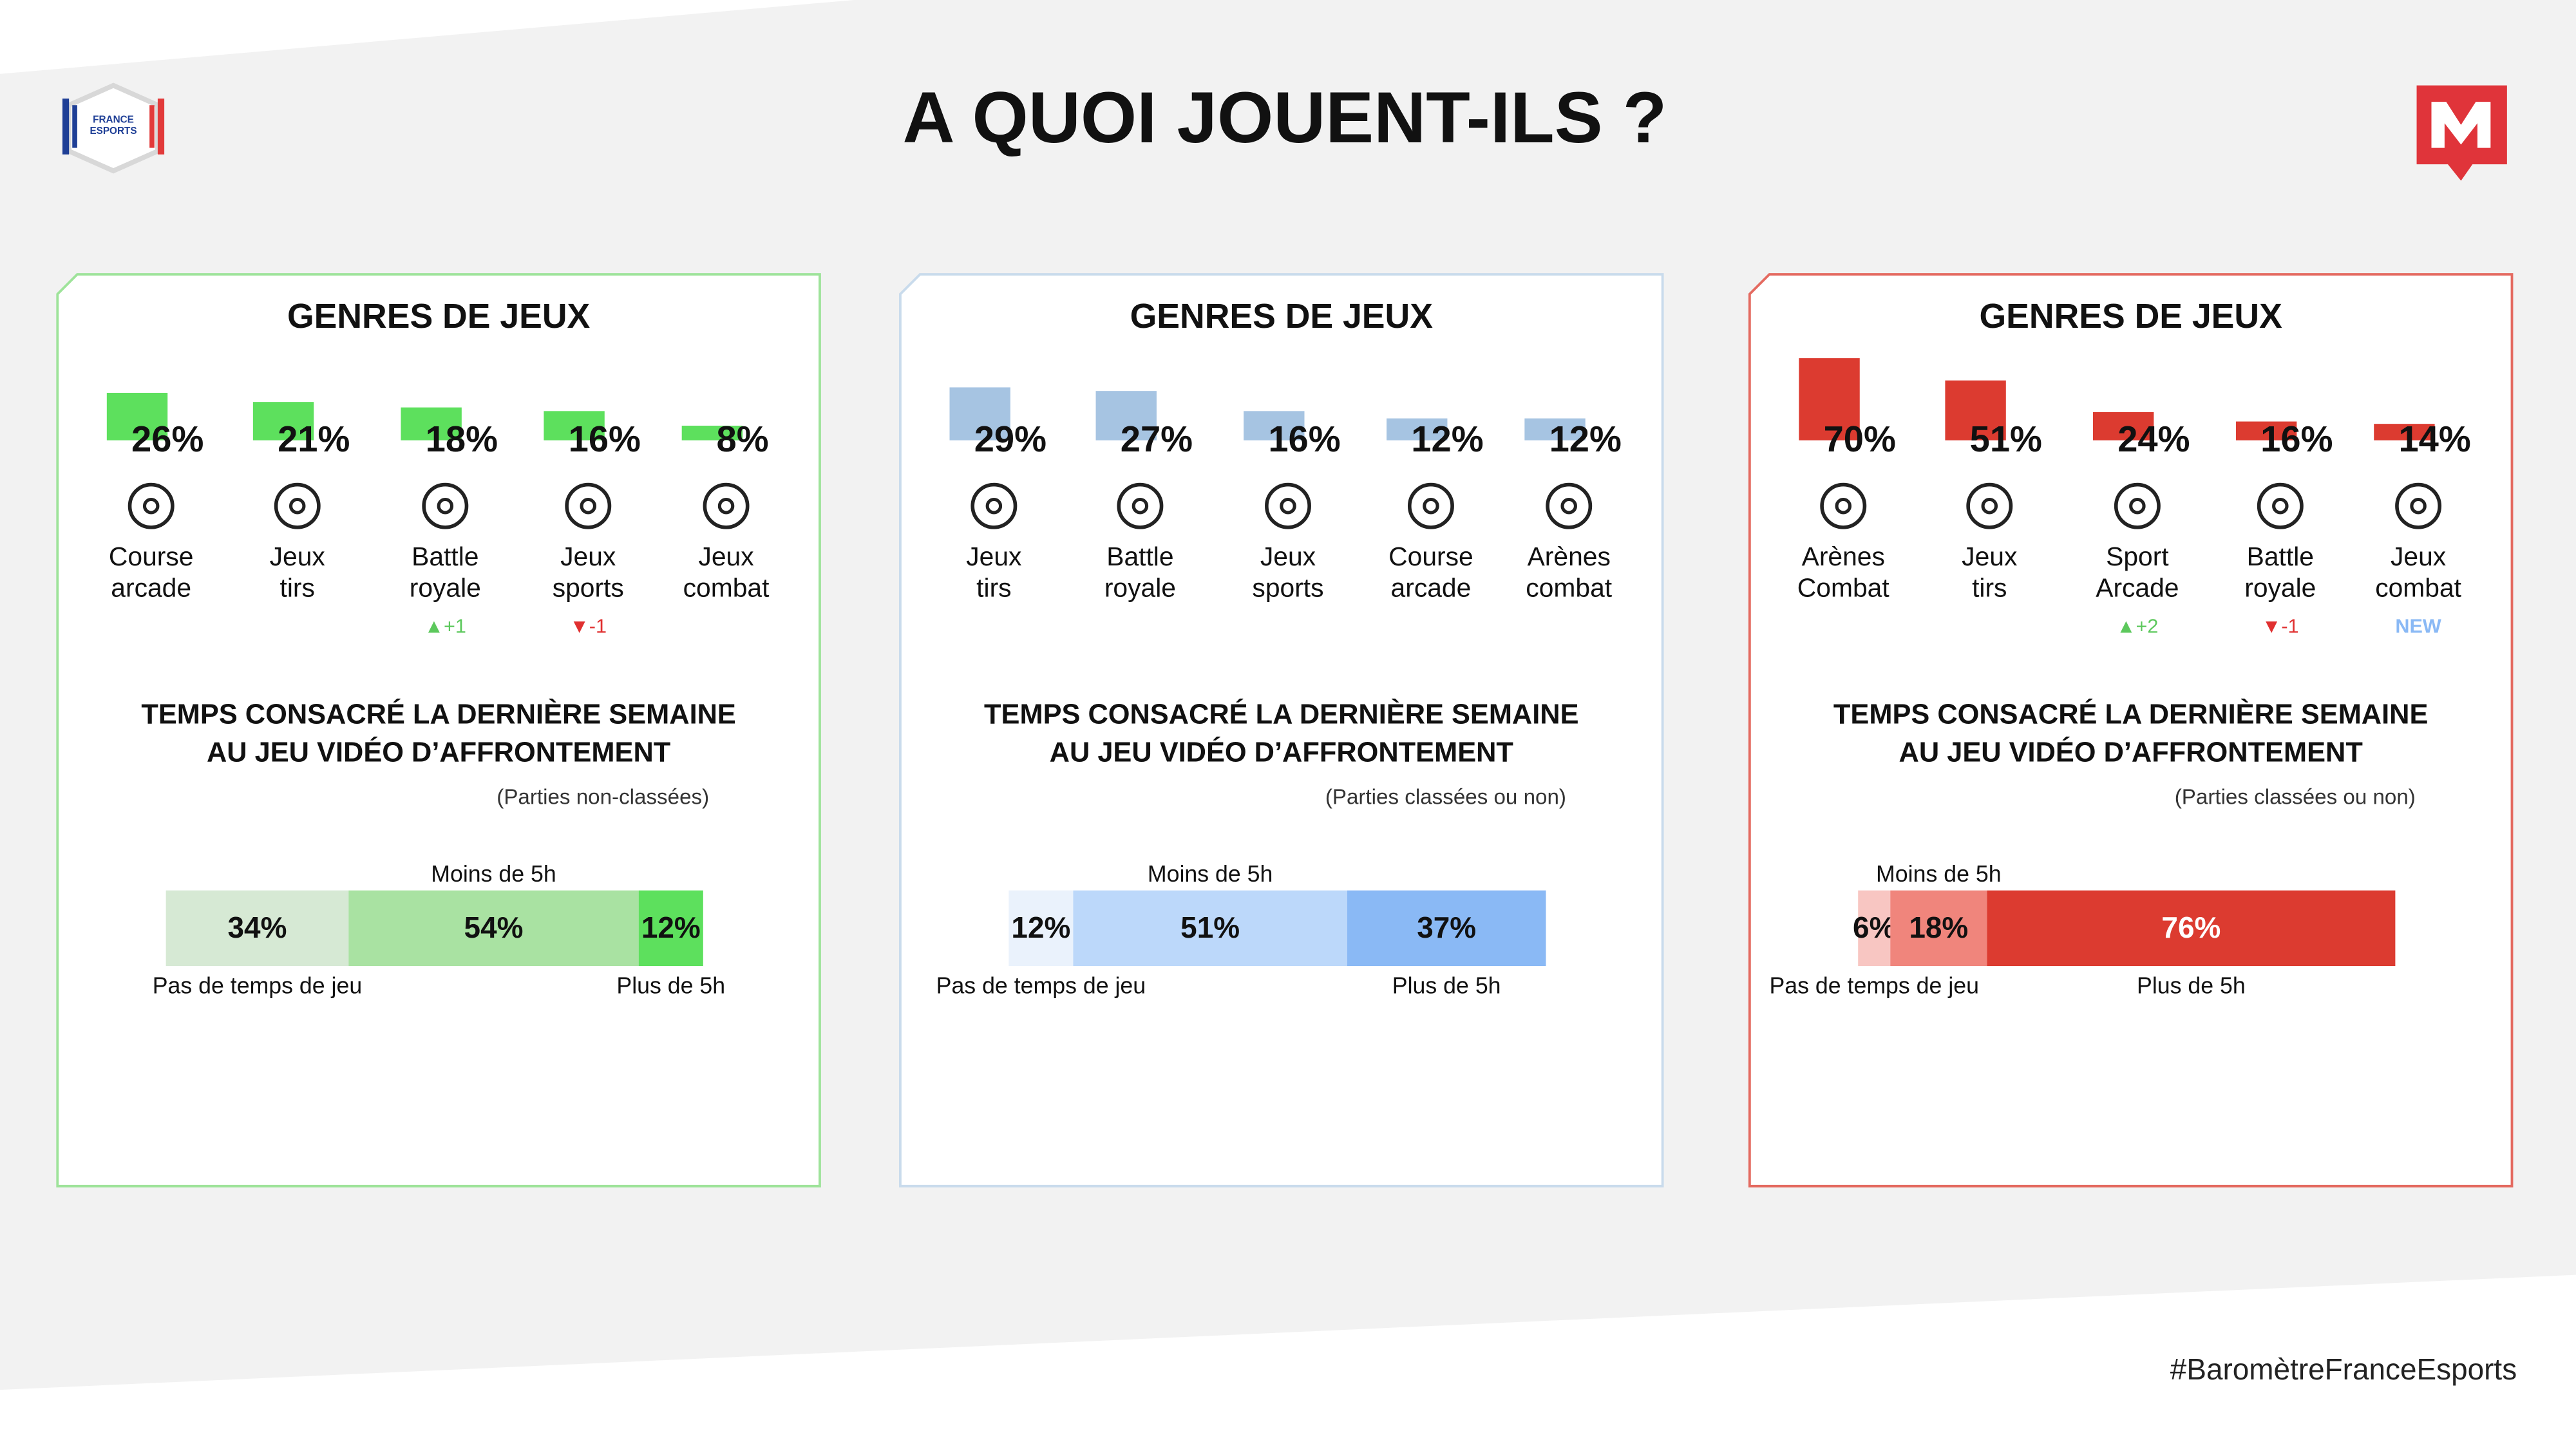  I want to click on logo-right, so click(2461, 133).